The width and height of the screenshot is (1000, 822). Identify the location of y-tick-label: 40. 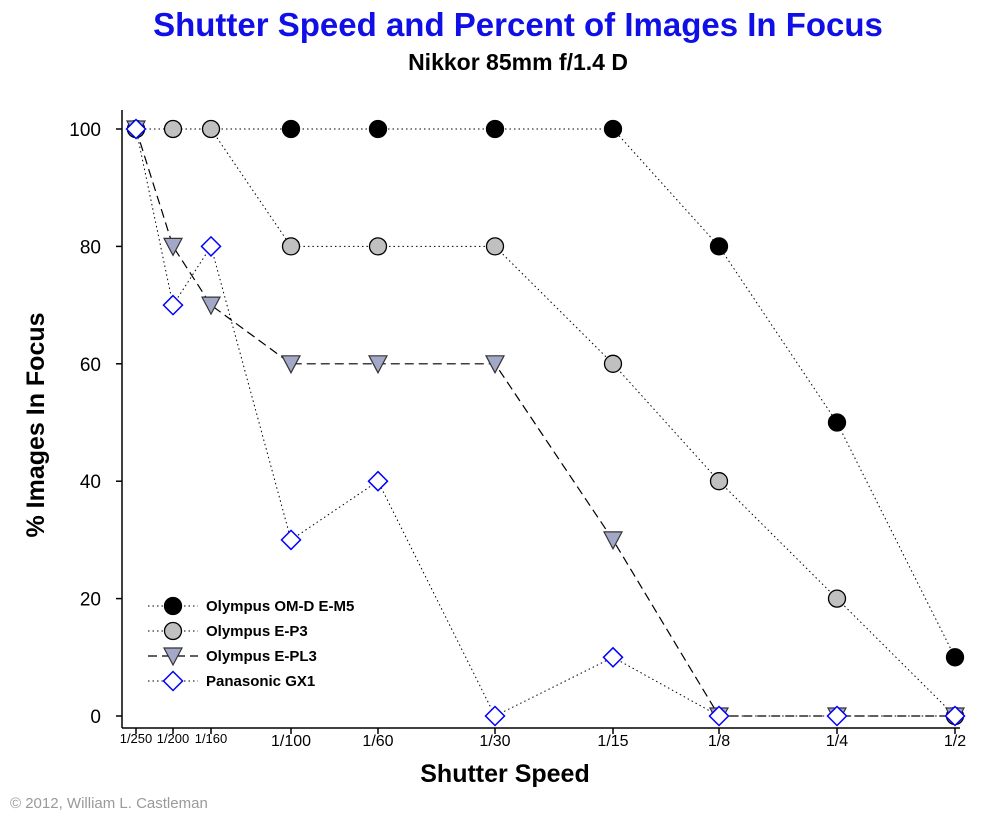
(90, 482).